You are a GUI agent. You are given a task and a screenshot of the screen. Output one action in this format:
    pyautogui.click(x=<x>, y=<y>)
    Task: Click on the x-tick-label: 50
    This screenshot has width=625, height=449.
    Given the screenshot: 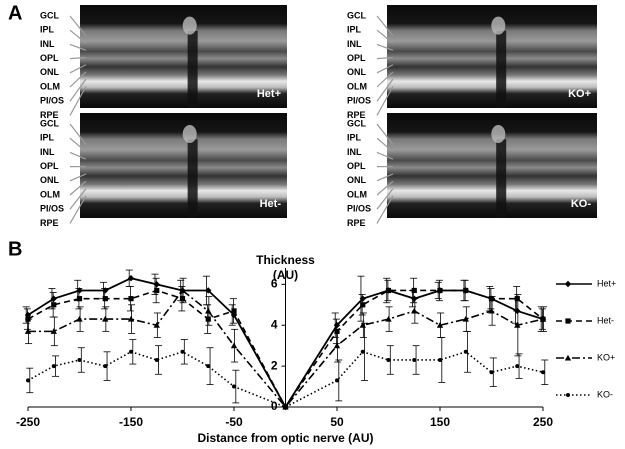 What is the action you would take?
    pyautogui.click(x=337, y=422)
    